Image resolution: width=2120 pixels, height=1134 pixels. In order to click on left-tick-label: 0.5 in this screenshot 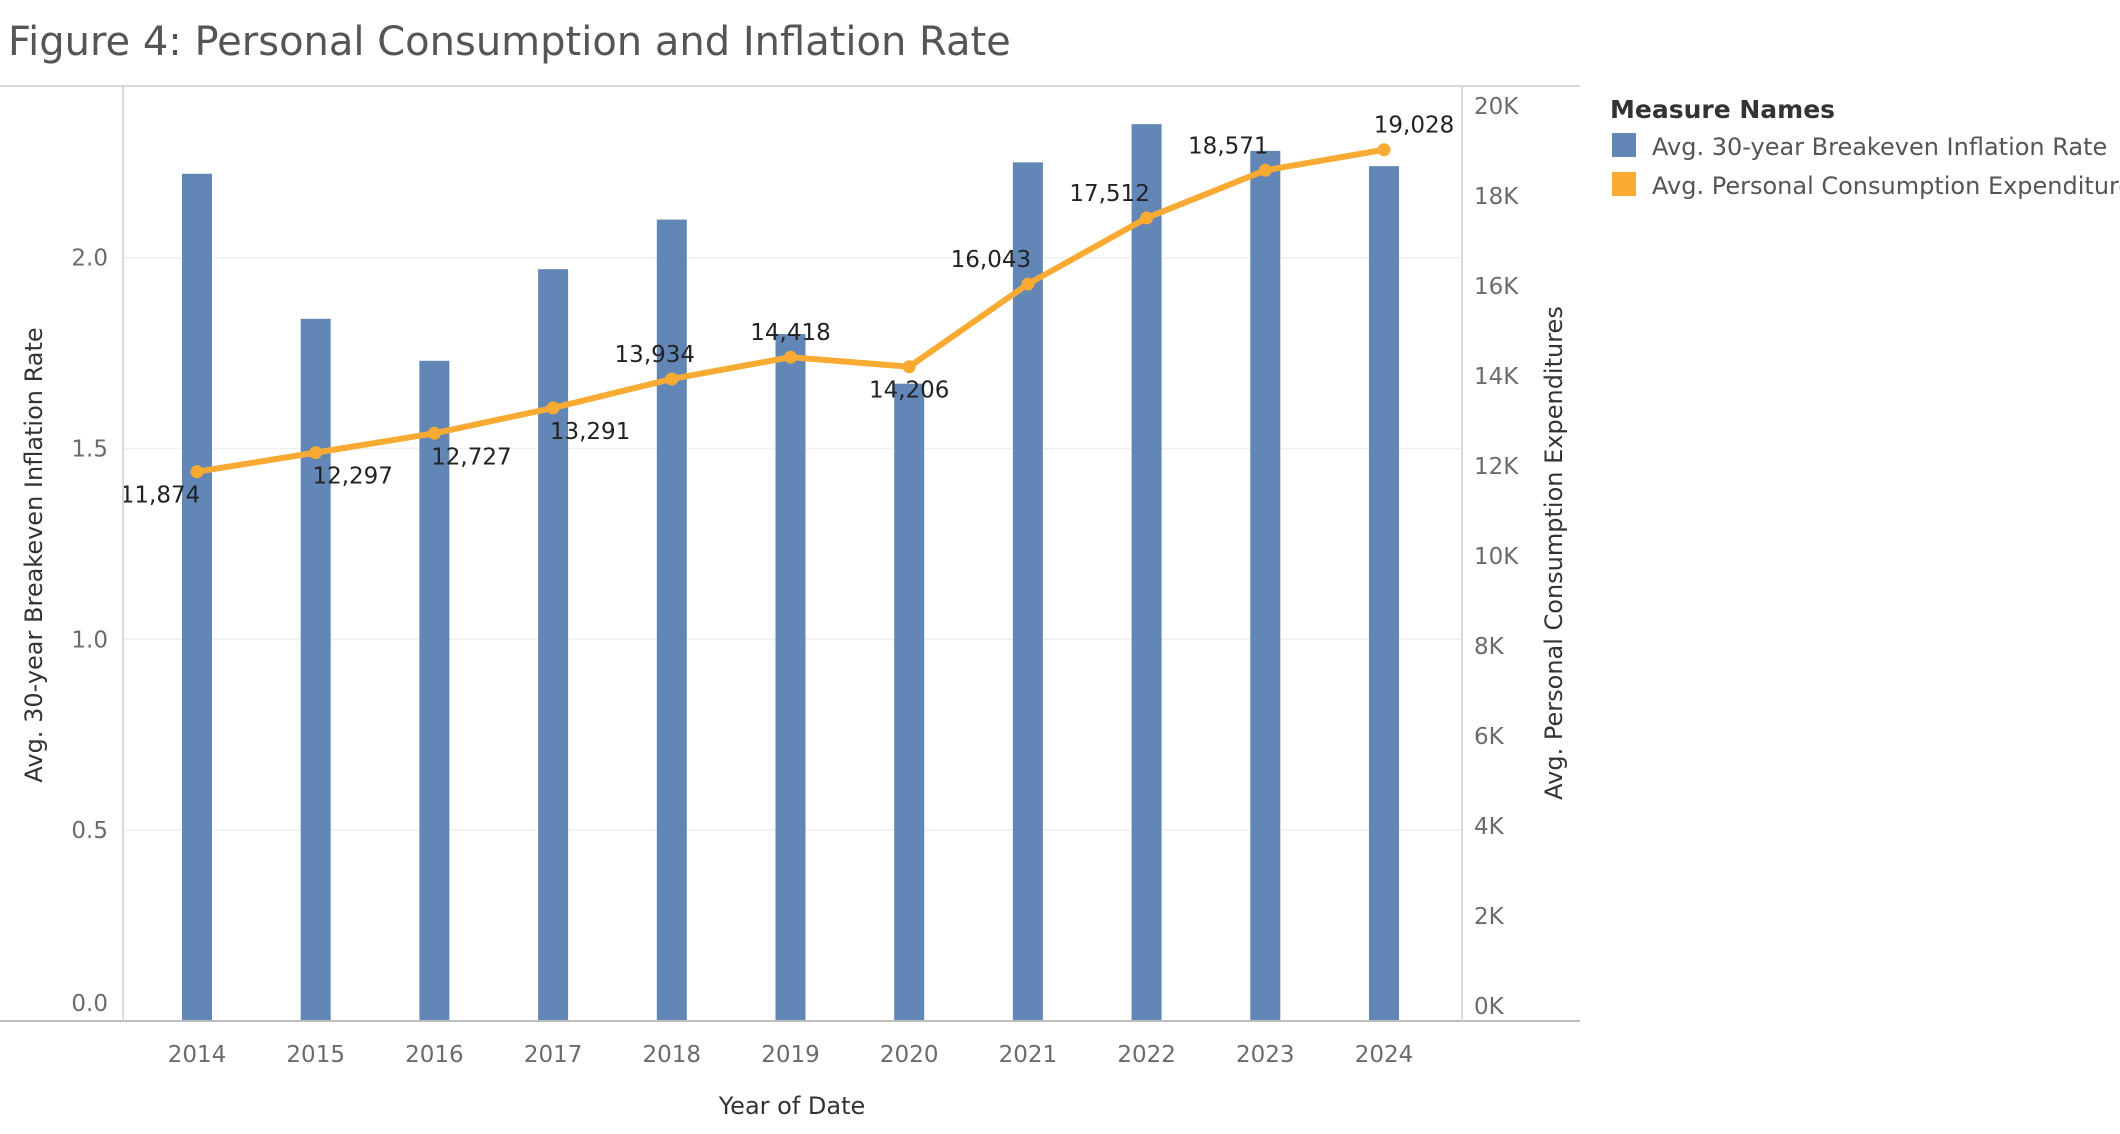, I will do `click(89, 831)`.